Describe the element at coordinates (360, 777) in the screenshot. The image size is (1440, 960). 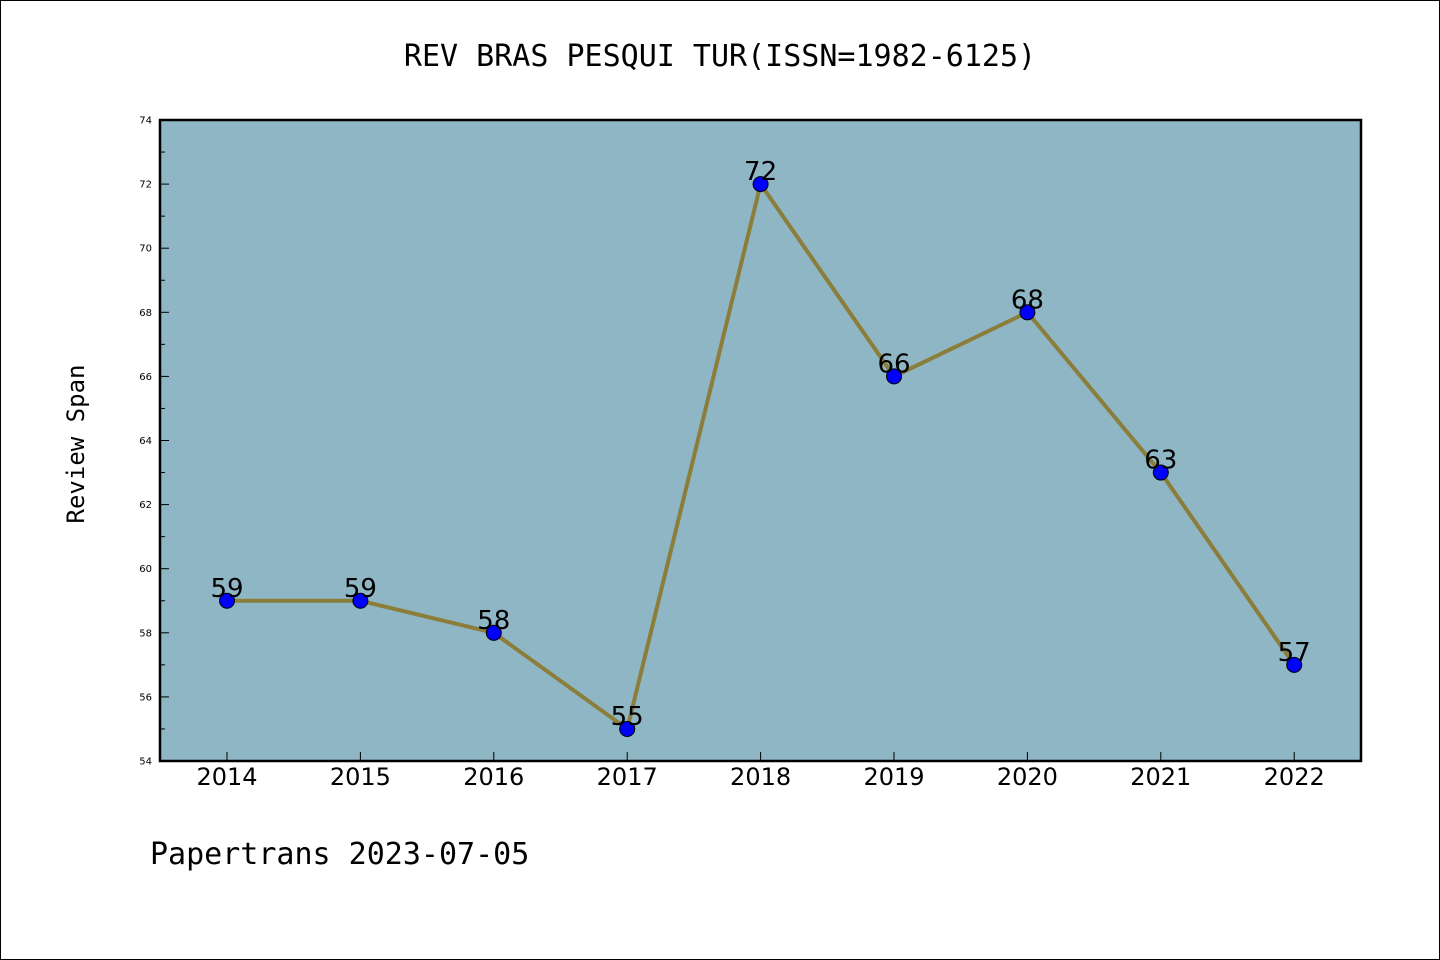
I see `x-tick-label: 2015` at that location.